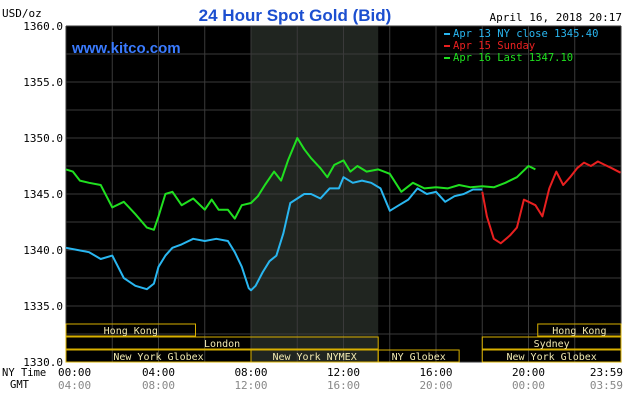 The height and width of the screenshot is (400, 629). I want to click on x-tick-gmt: 08:00, so click(158, 385).